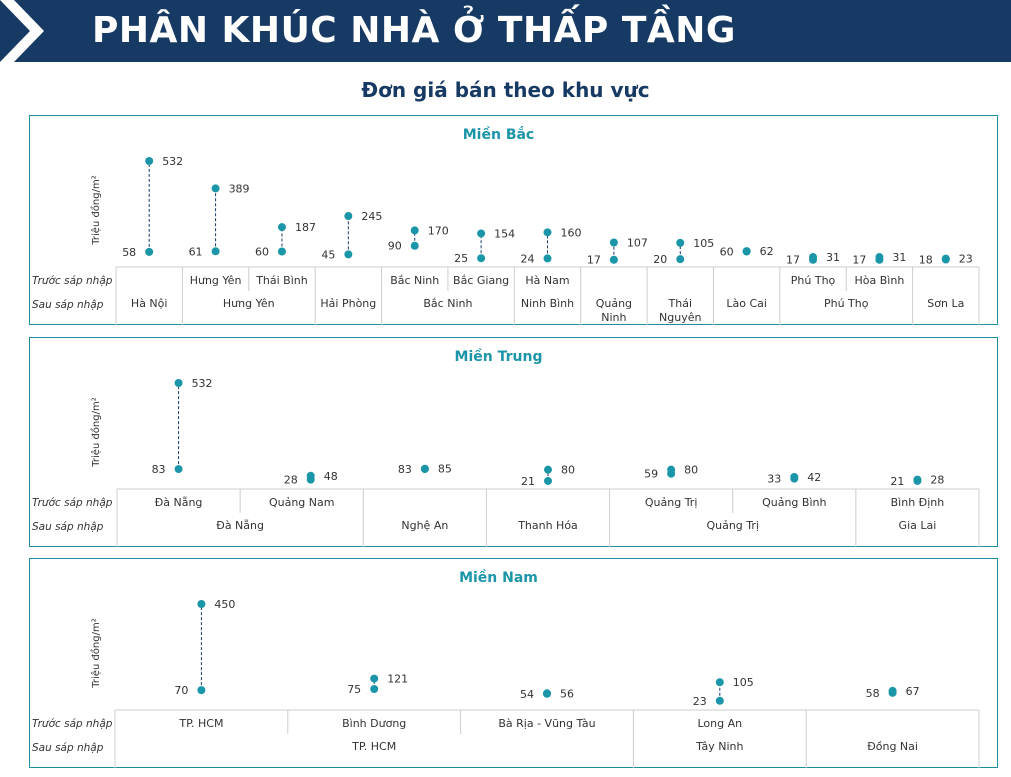  What do you see at coordinates (498, 577) in the screenshot?
I see `panel-title: Miền Nam` at bounding box center [498, 577].